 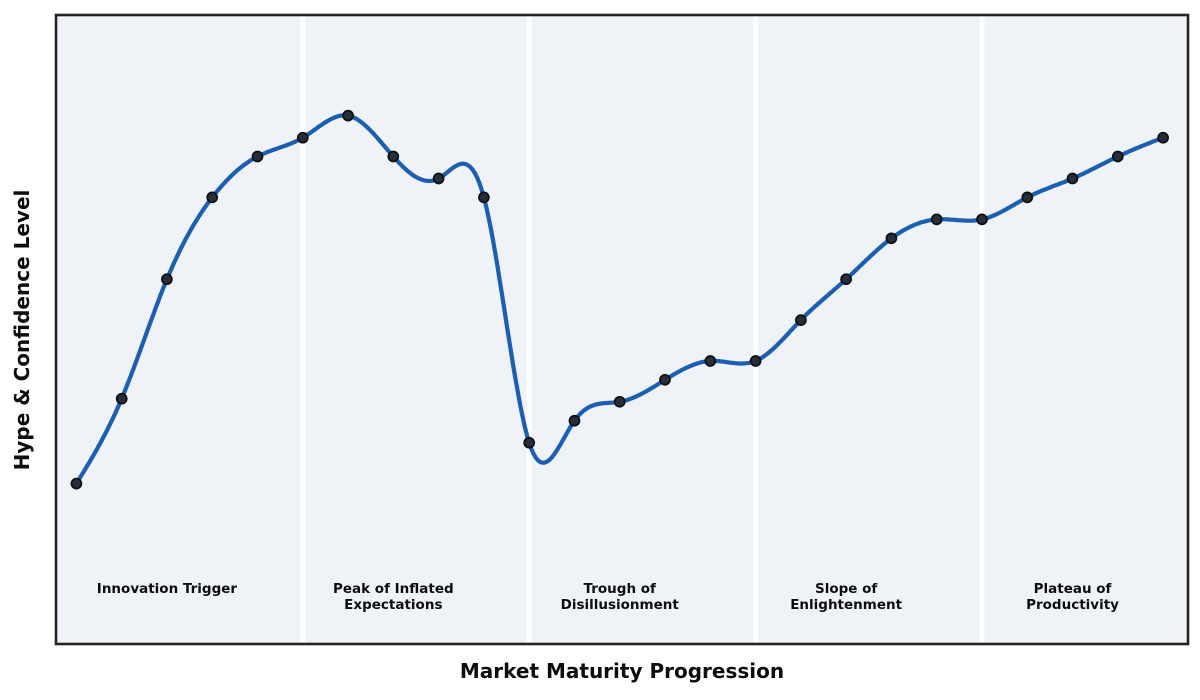 I want to click on phase-label-line: Peak of Inflated, so click(x=393, y=589).